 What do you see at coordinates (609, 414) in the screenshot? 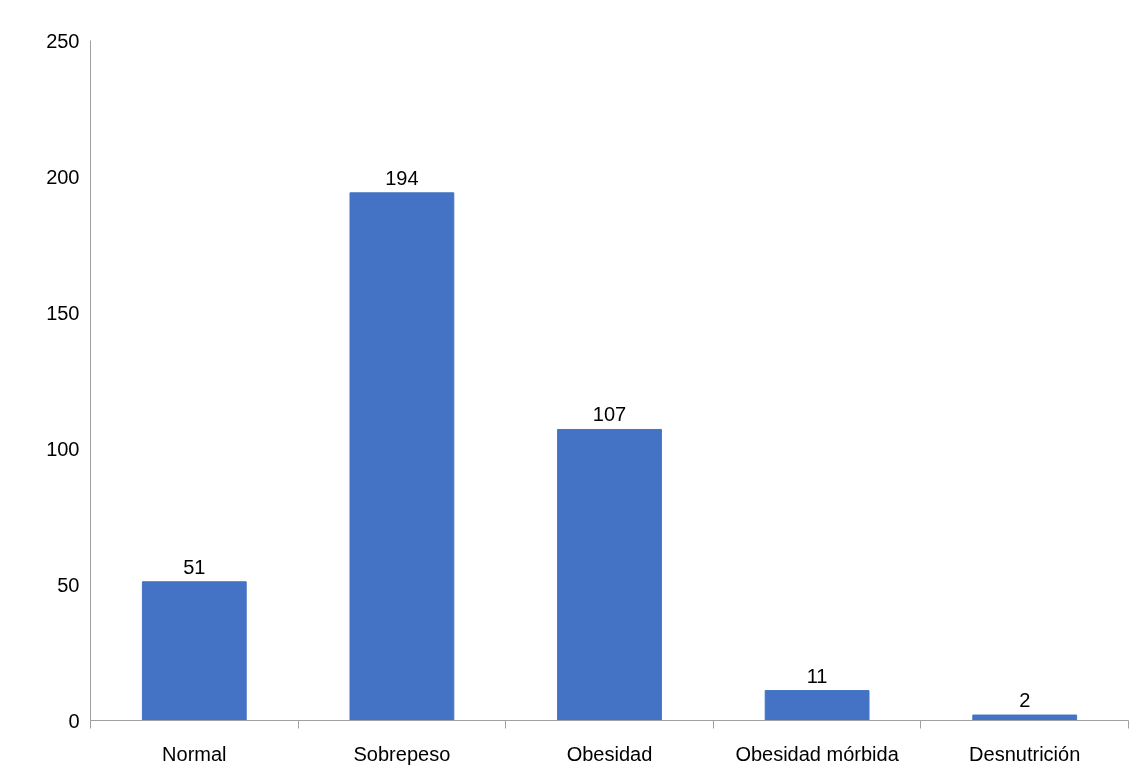
I see `data-label: 107` at bounding box center [609, 414].